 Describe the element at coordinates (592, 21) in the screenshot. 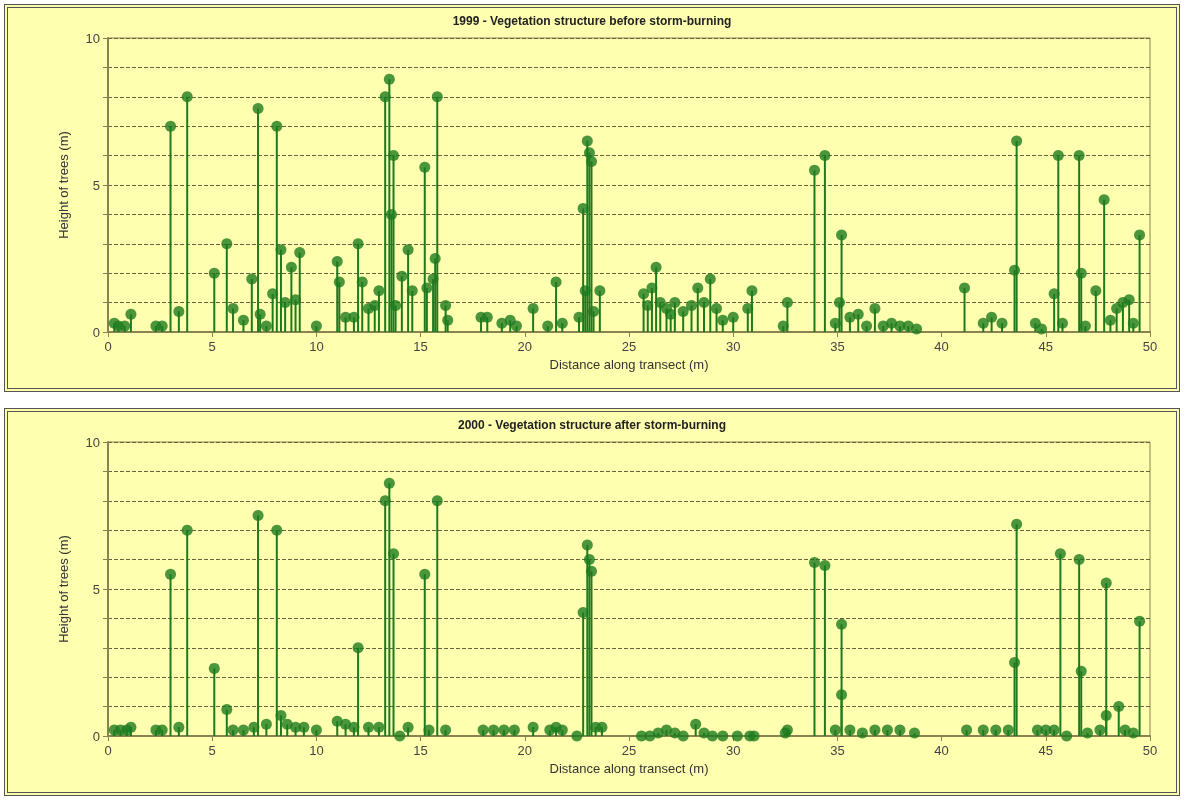

I see `chart-title: 1999 - Vegetation structure before storm-burning` at that location.